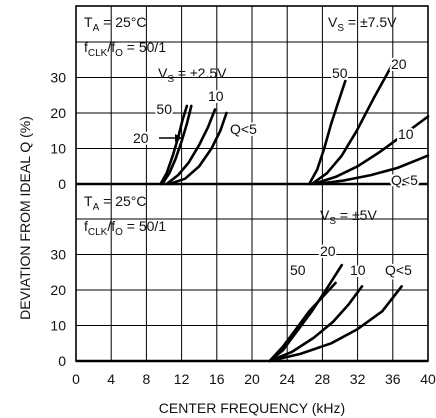  I want to click on x-tick-label: 32, so click(358, 379).